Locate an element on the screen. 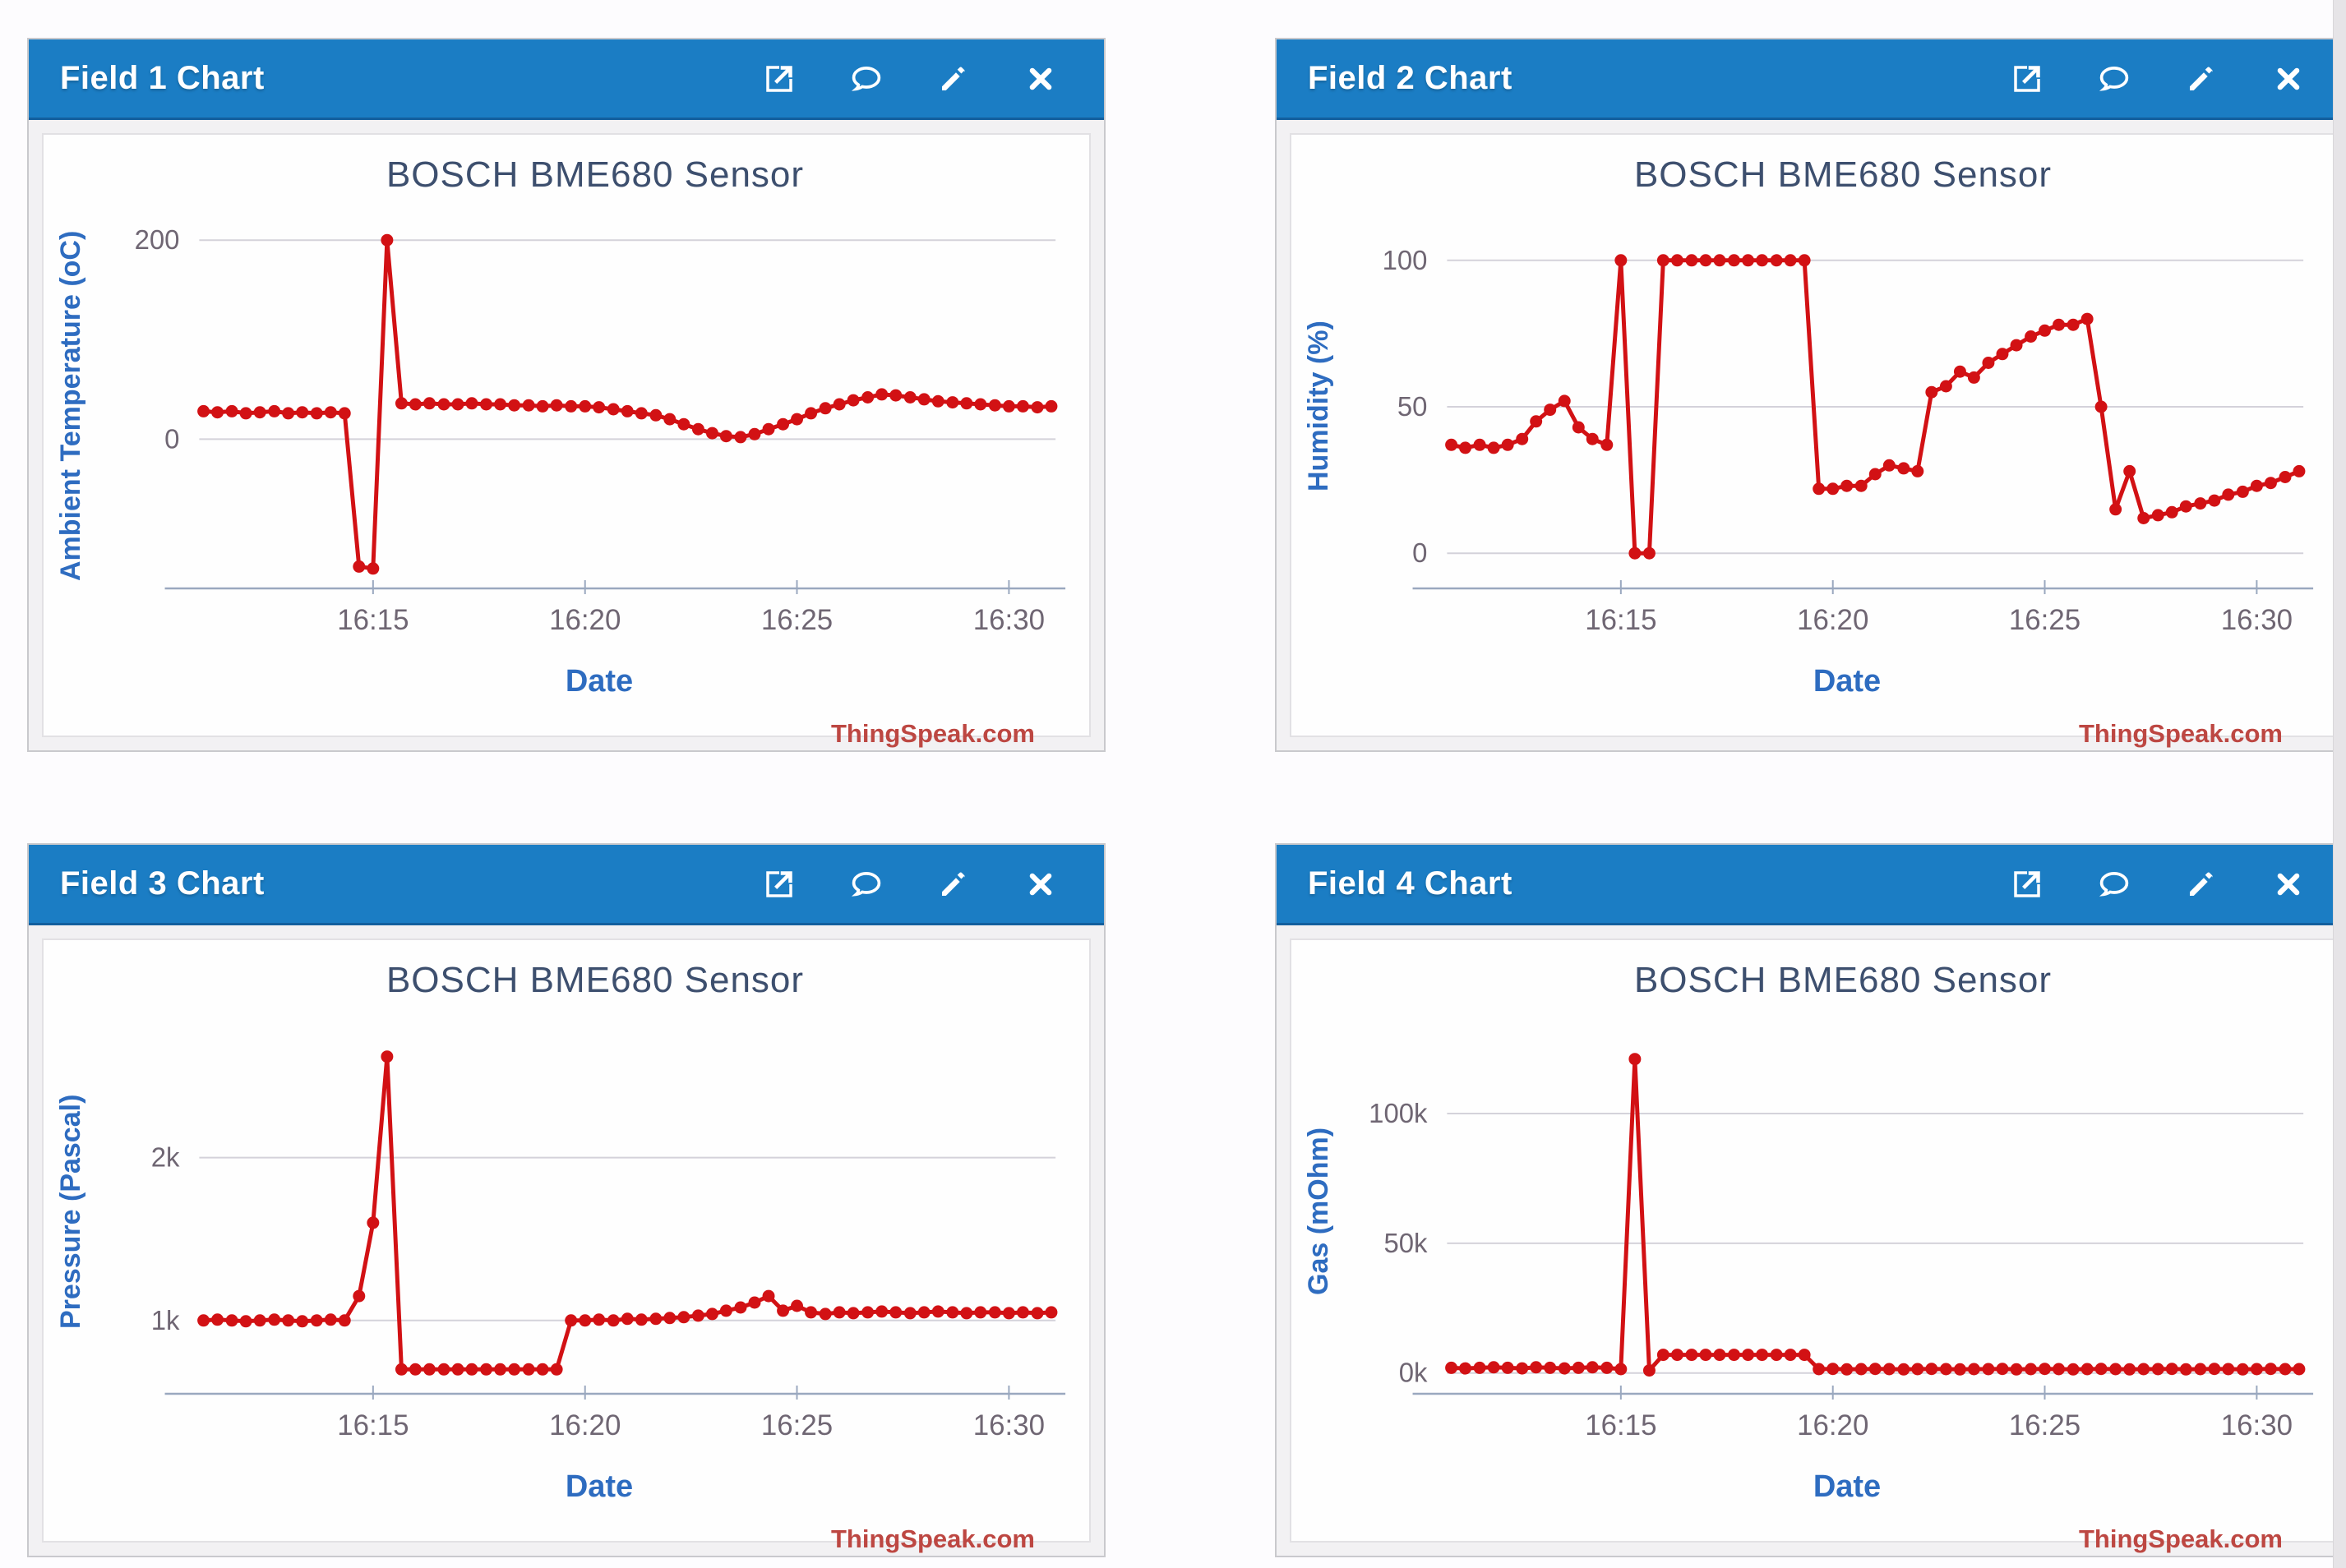 The image size is (2346, 1568). svg-text: 50k is located at coordinates (1406, 1243).